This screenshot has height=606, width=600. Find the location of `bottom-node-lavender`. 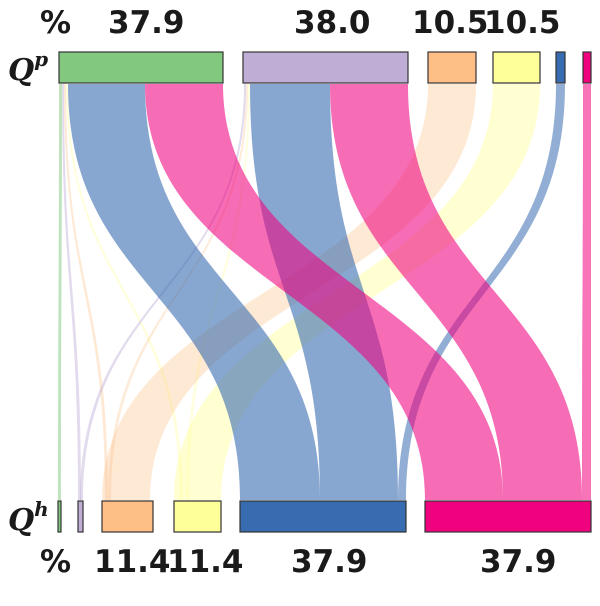

bottom-node-lavender is located at coordinates (80, 516).